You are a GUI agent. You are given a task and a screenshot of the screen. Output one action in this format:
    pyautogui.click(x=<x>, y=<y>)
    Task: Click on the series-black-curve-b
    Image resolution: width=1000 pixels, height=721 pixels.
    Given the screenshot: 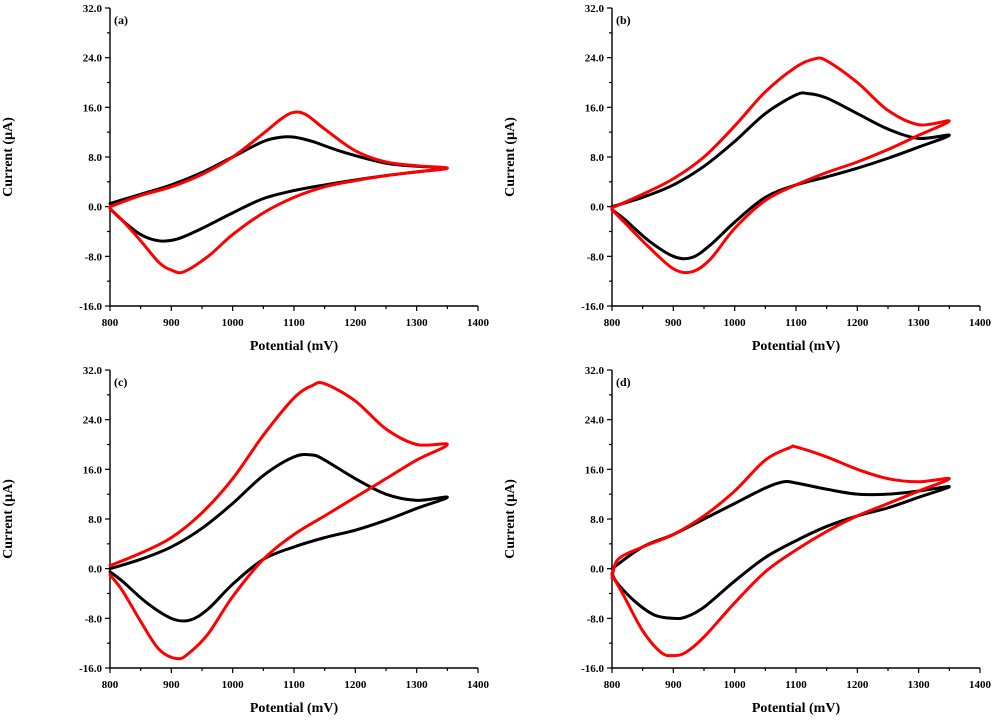 What is the action you would take?
    pyautogui.click(x=780, y=176)
    